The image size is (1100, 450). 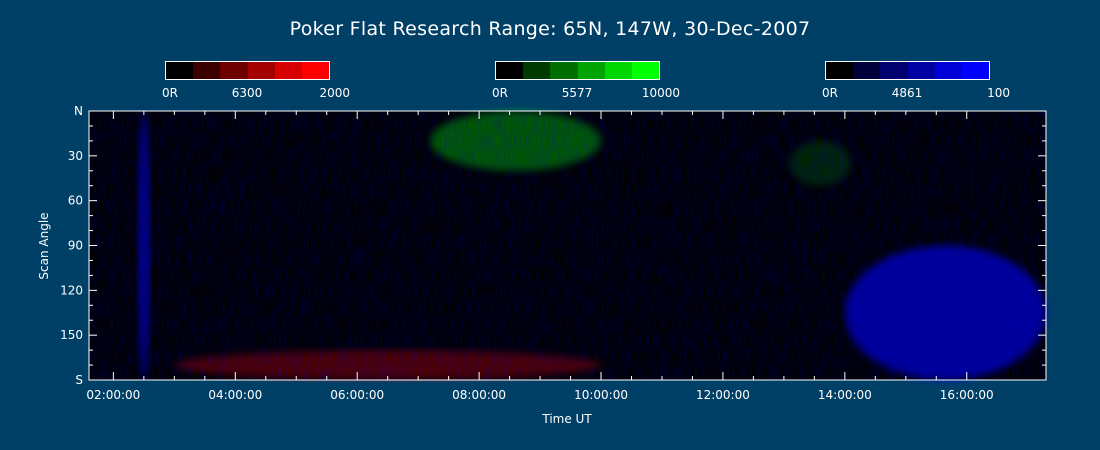 What do you see at coordinates (845, 395) in the screenshot?
I see `x-tick-label: 14:00:00` at bounding box center [845, 395].